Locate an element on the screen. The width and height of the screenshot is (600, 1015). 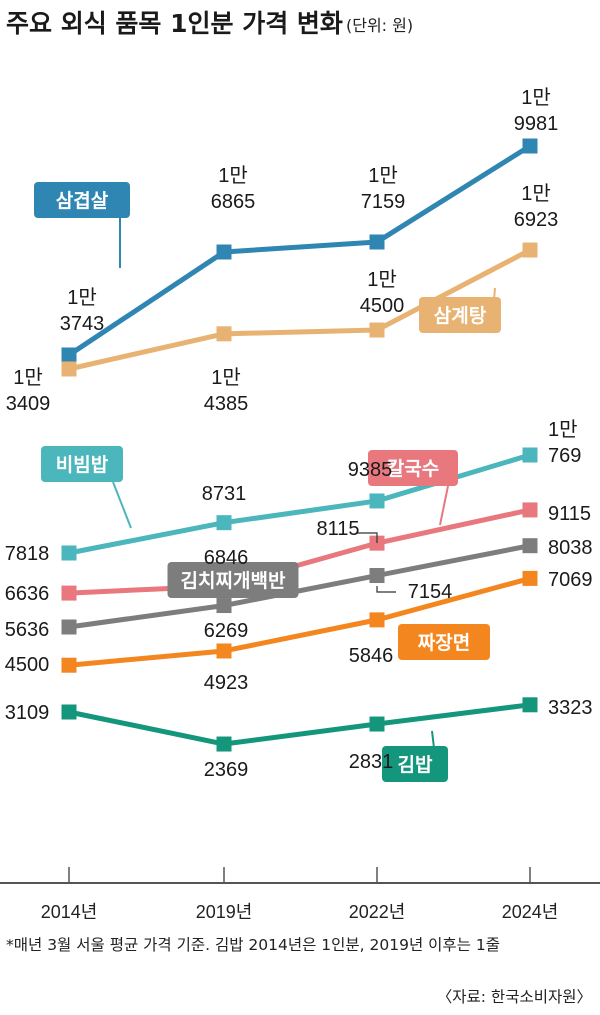
data-label: 6846 is located at coordinates (226, 558).